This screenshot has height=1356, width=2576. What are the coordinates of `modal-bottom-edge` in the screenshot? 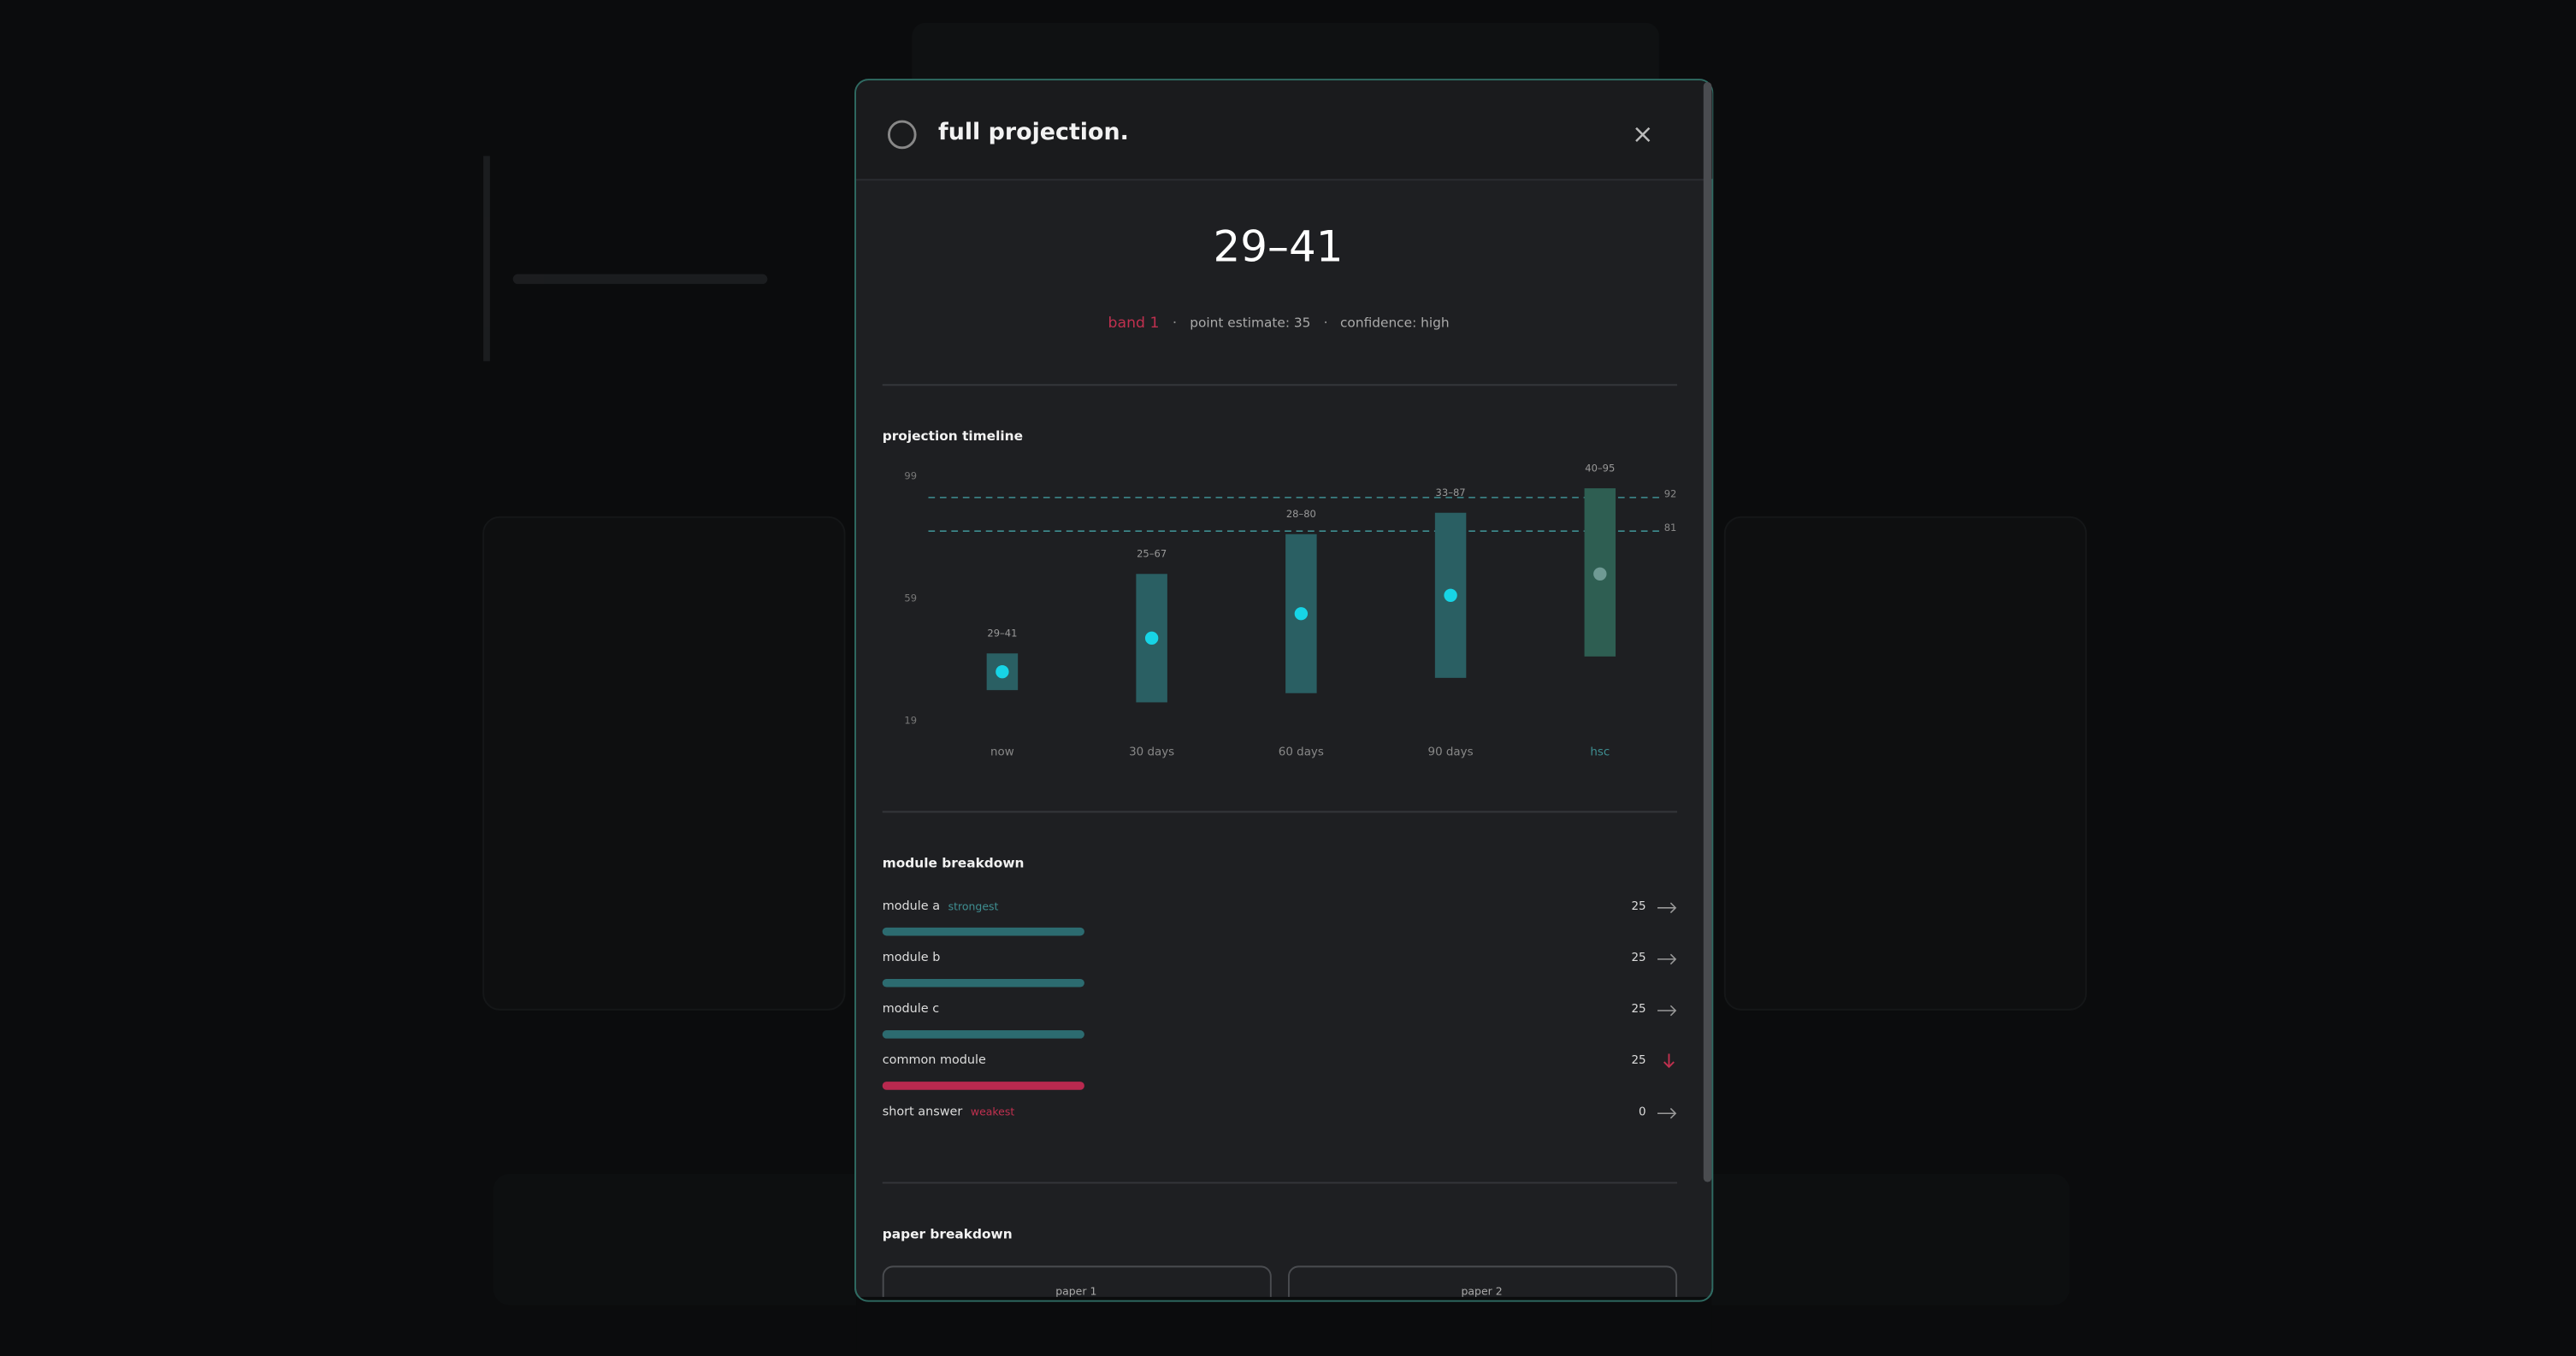 It's located at (1284, 1295).